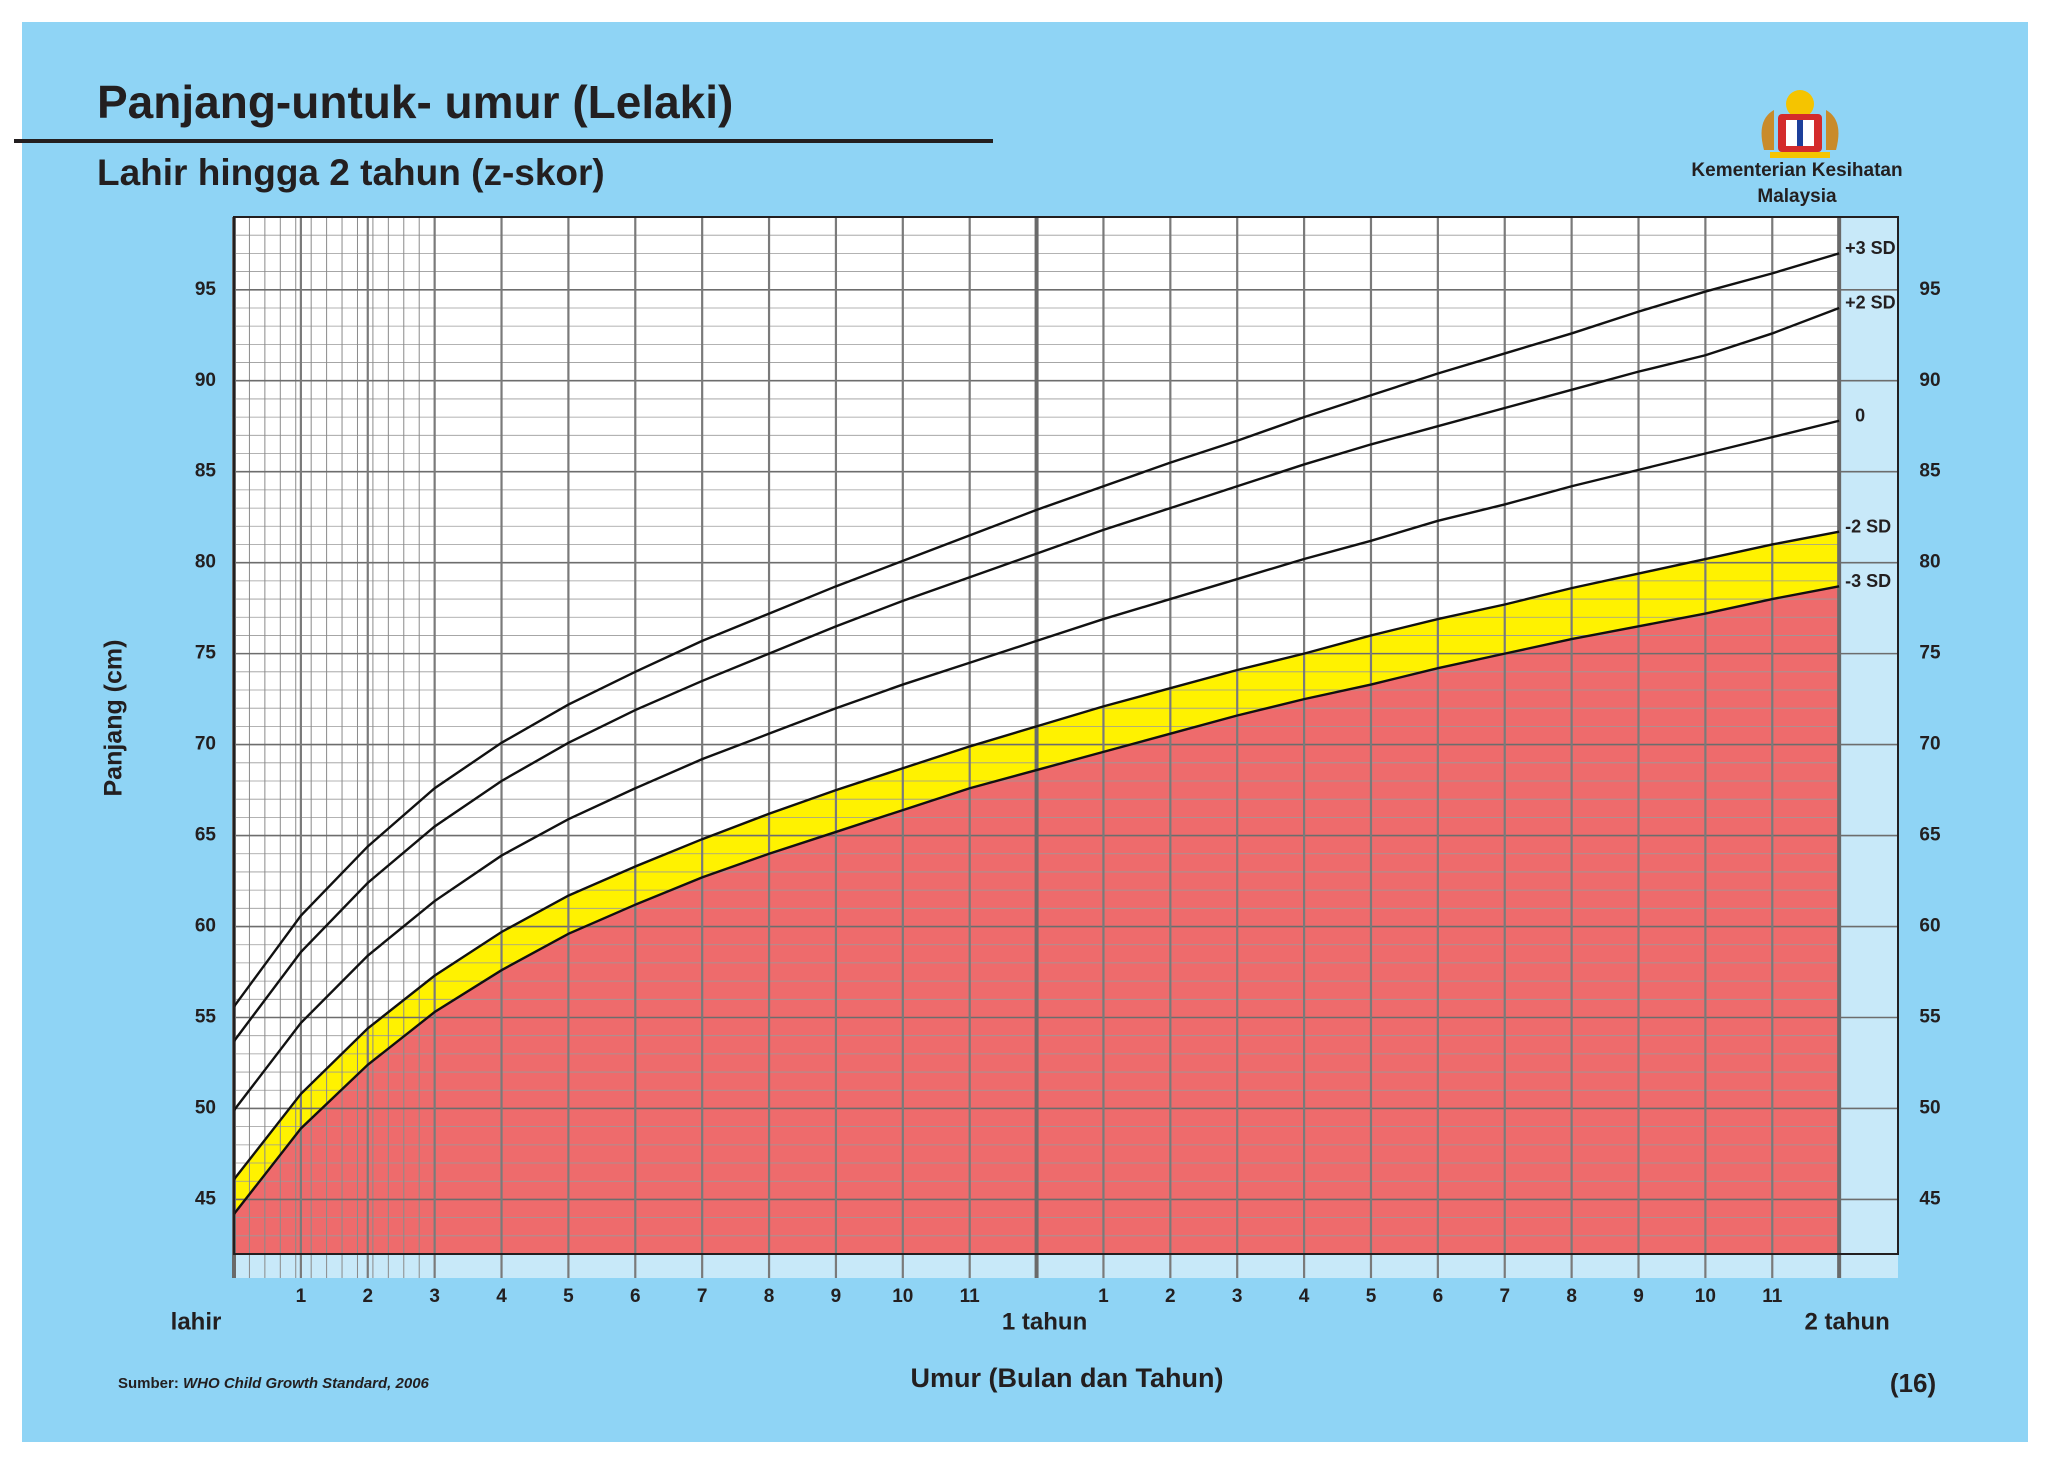 This screenshot has width=2048, height=1462. What do you see at coordinates (114, 718) in the screenshot?
I see `y-axis-title: Panjang (cm)` at bounding box center [114, 718].